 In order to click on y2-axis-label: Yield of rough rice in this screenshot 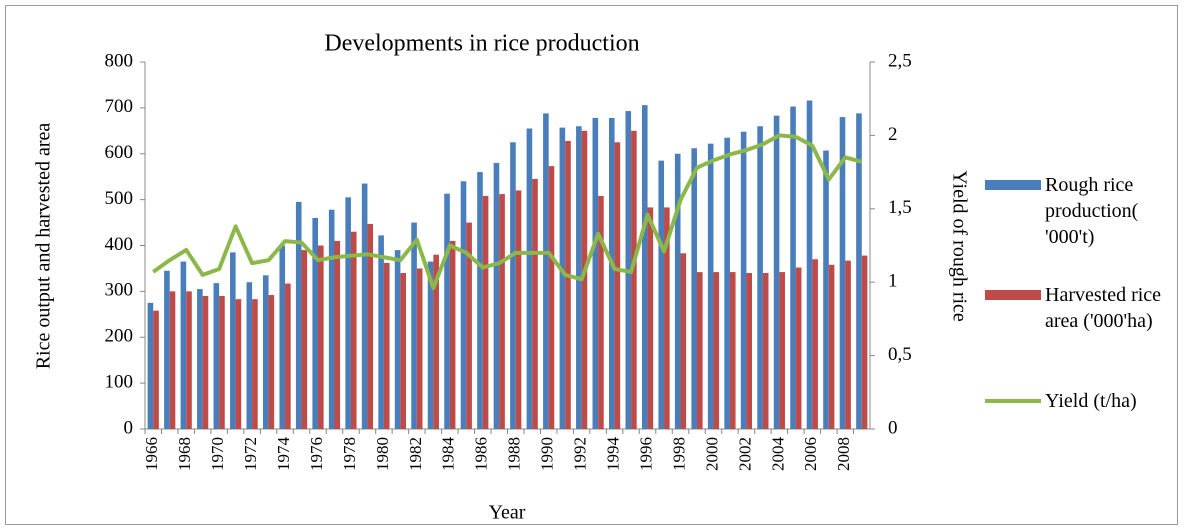, I will do `click(959, 246)`.